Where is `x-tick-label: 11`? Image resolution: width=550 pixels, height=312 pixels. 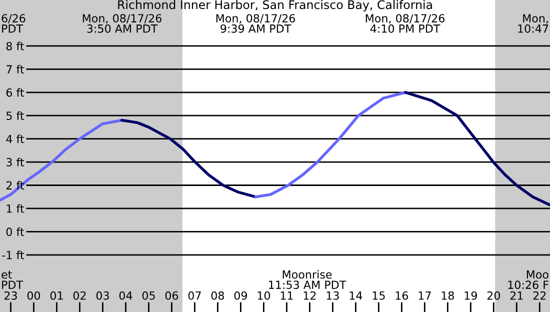 x-tick-label: 11 is located at coordinates (286, 296).